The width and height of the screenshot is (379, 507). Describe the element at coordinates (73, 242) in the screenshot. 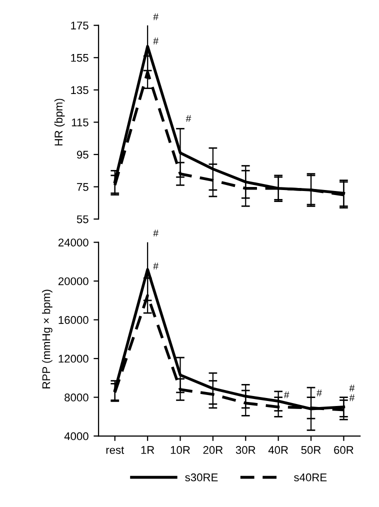

I see `y-tick-label: 24000` at that location.